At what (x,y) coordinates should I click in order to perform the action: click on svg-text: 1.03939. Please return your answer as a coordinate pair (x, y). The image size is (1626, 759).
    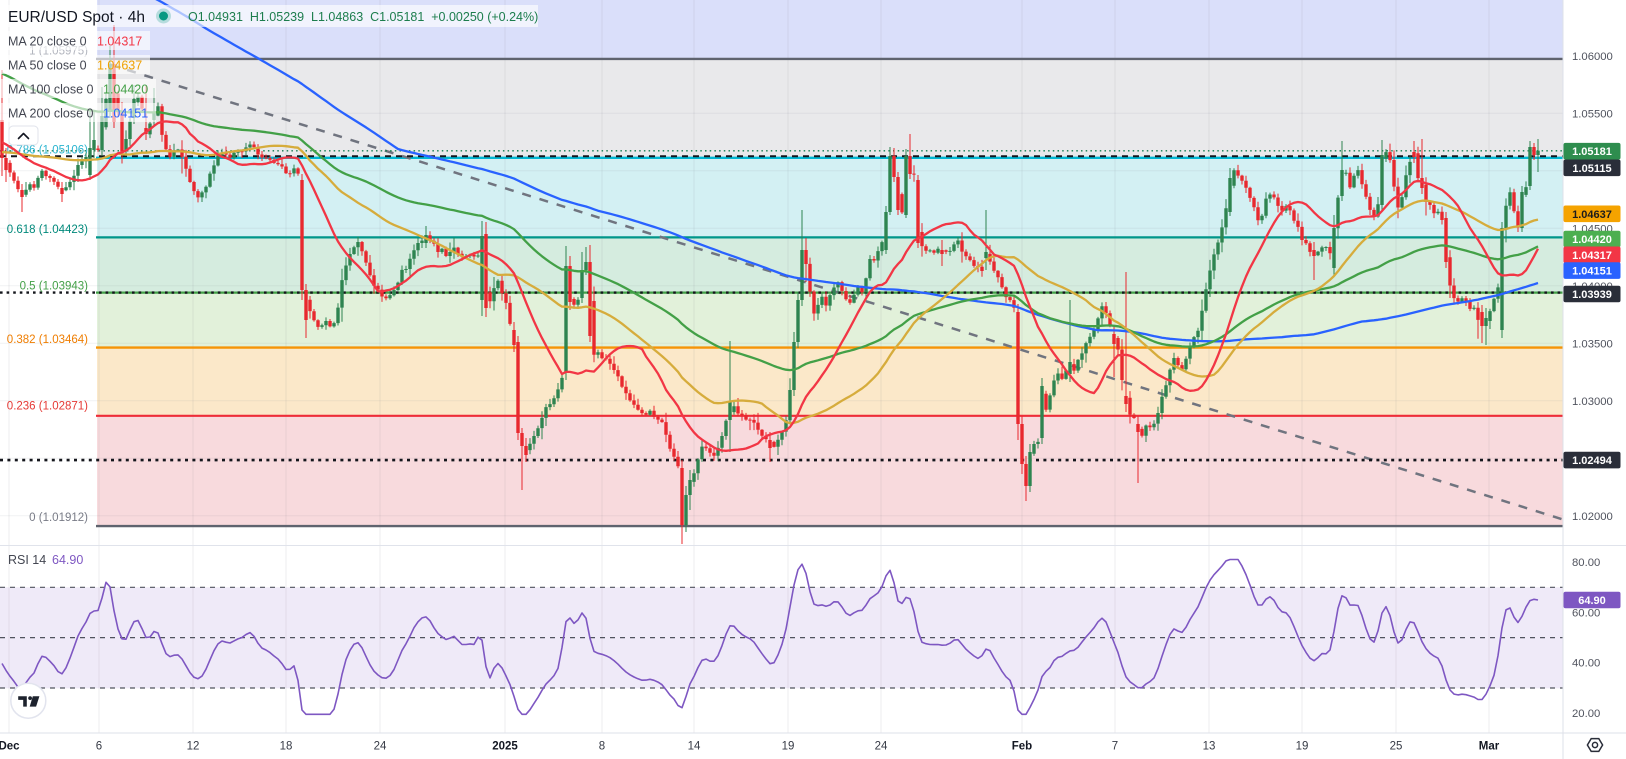
    Looking at the image, I should click on (1592, 295).